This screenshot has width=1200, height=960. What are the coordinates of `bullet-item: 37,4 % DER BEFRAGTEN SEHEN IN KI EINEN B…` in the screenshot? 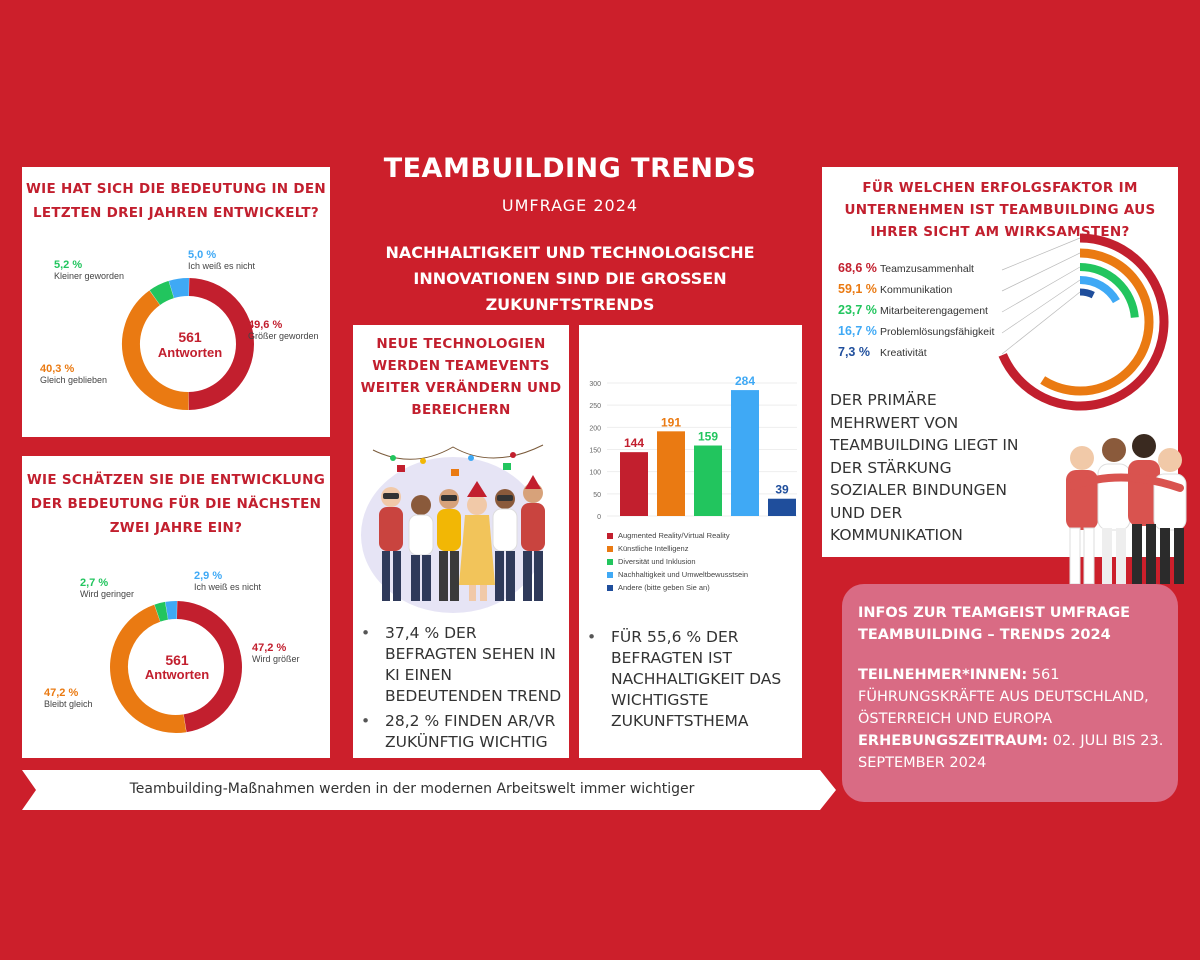 It's located at (459, 665).